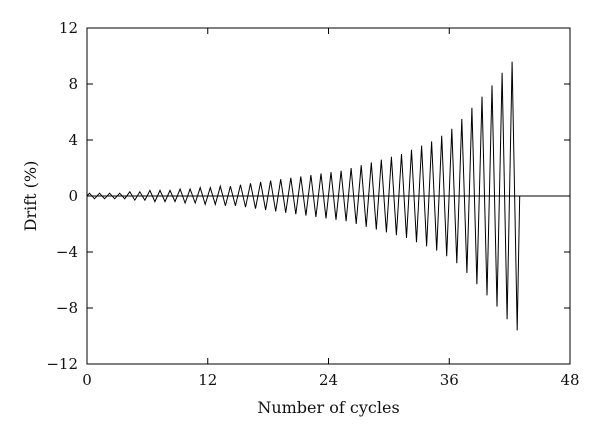 Image resolution: width=600 pixels, height=439 pixels. What do you see at coordinates (449, 380) in the screenshot?
I see `x-tick-label: 36` at bounding box center [449, 380].